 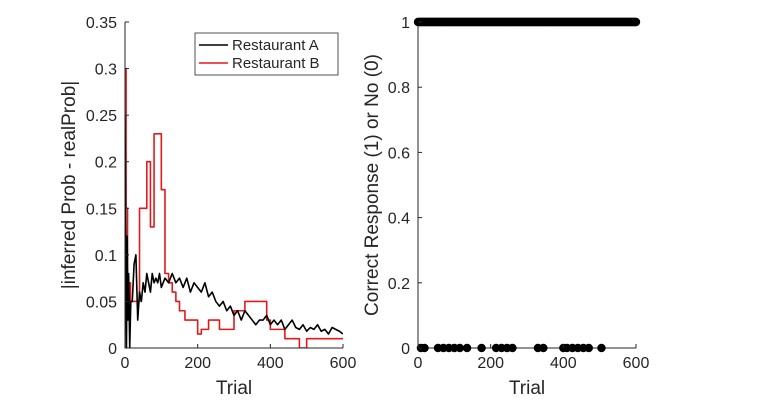 I want to click on left-y-tick-label: 0.2, so click(x=106, y=163).